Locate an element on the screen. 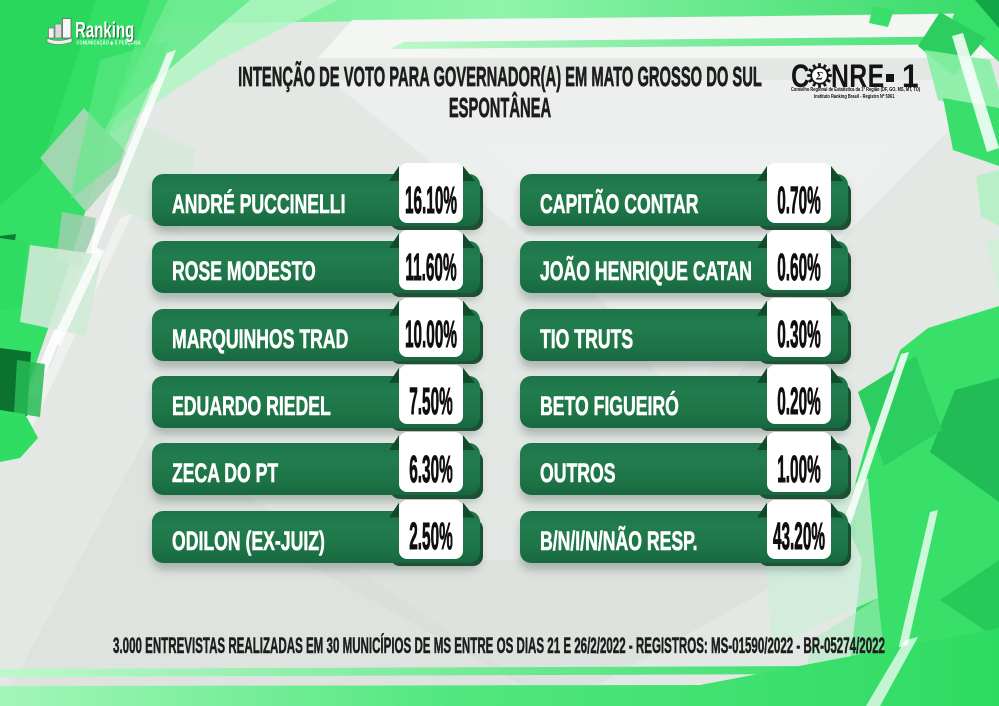 The height and width of the screenshot is (706, 999). svg-text: COMUNICAÇÃO ◆ E PESQUISA is located at coordinates (108, 42).